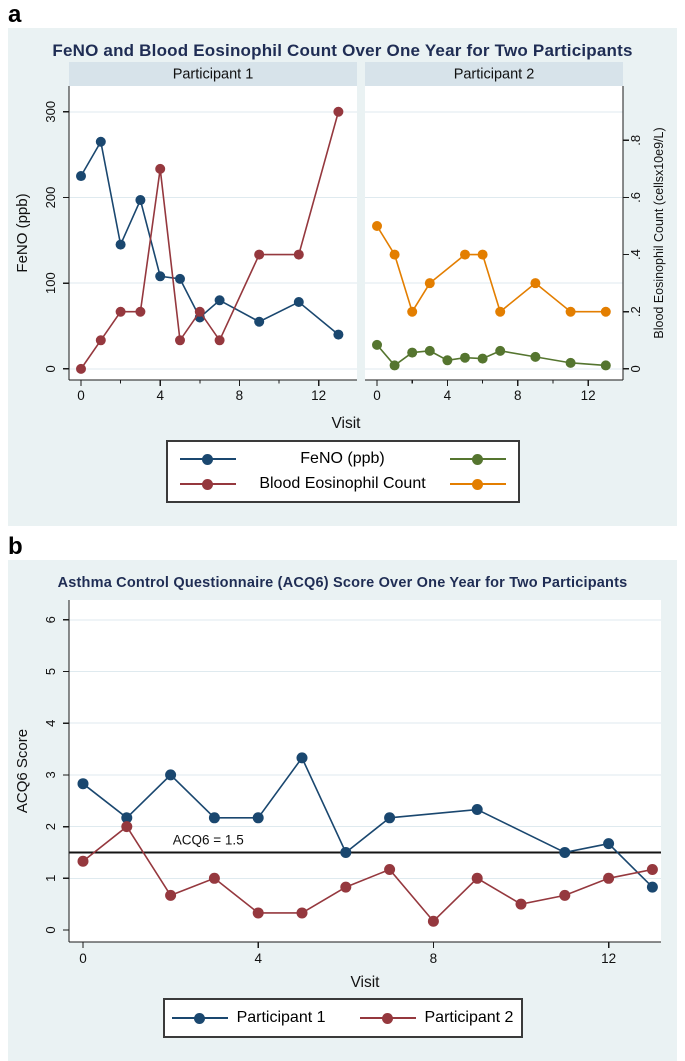 The image size is (685, 1061). What do you see at coordinates (50, 619) in the screenshot?
I see `y-tick-label: 6` at bounding box center [50, 619].